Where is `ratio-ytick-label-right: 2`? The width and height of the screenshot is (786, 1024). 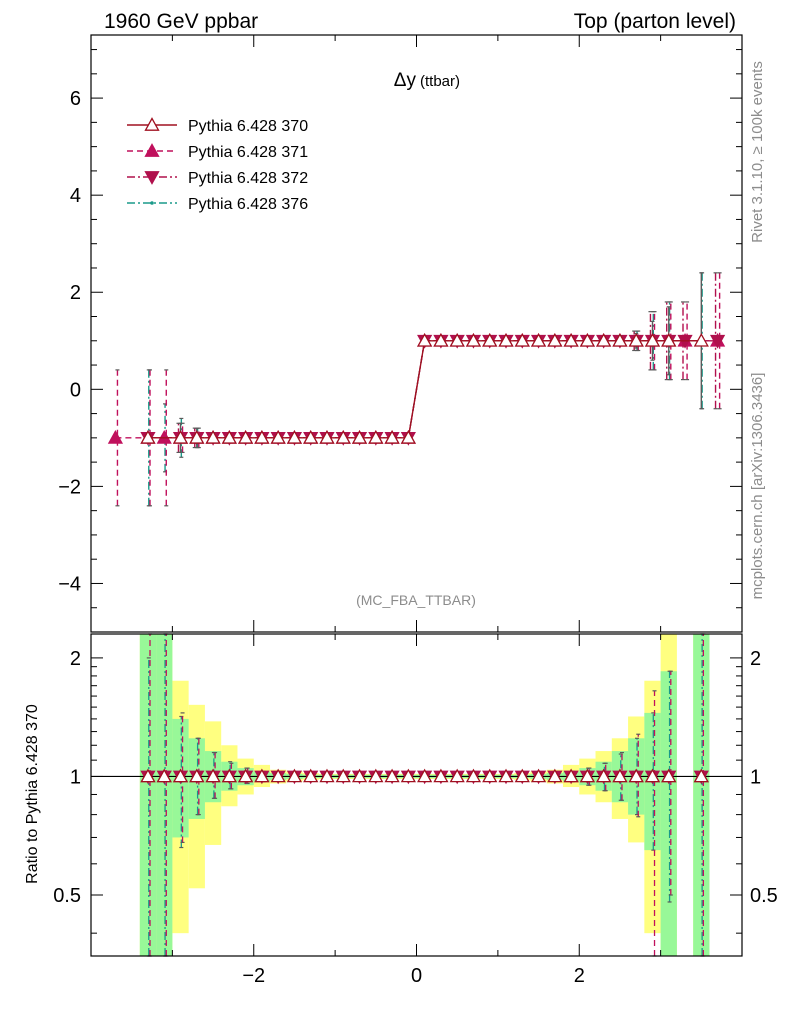 ratio-ytick-label-right: 2 is located at coordinates (755, 659).